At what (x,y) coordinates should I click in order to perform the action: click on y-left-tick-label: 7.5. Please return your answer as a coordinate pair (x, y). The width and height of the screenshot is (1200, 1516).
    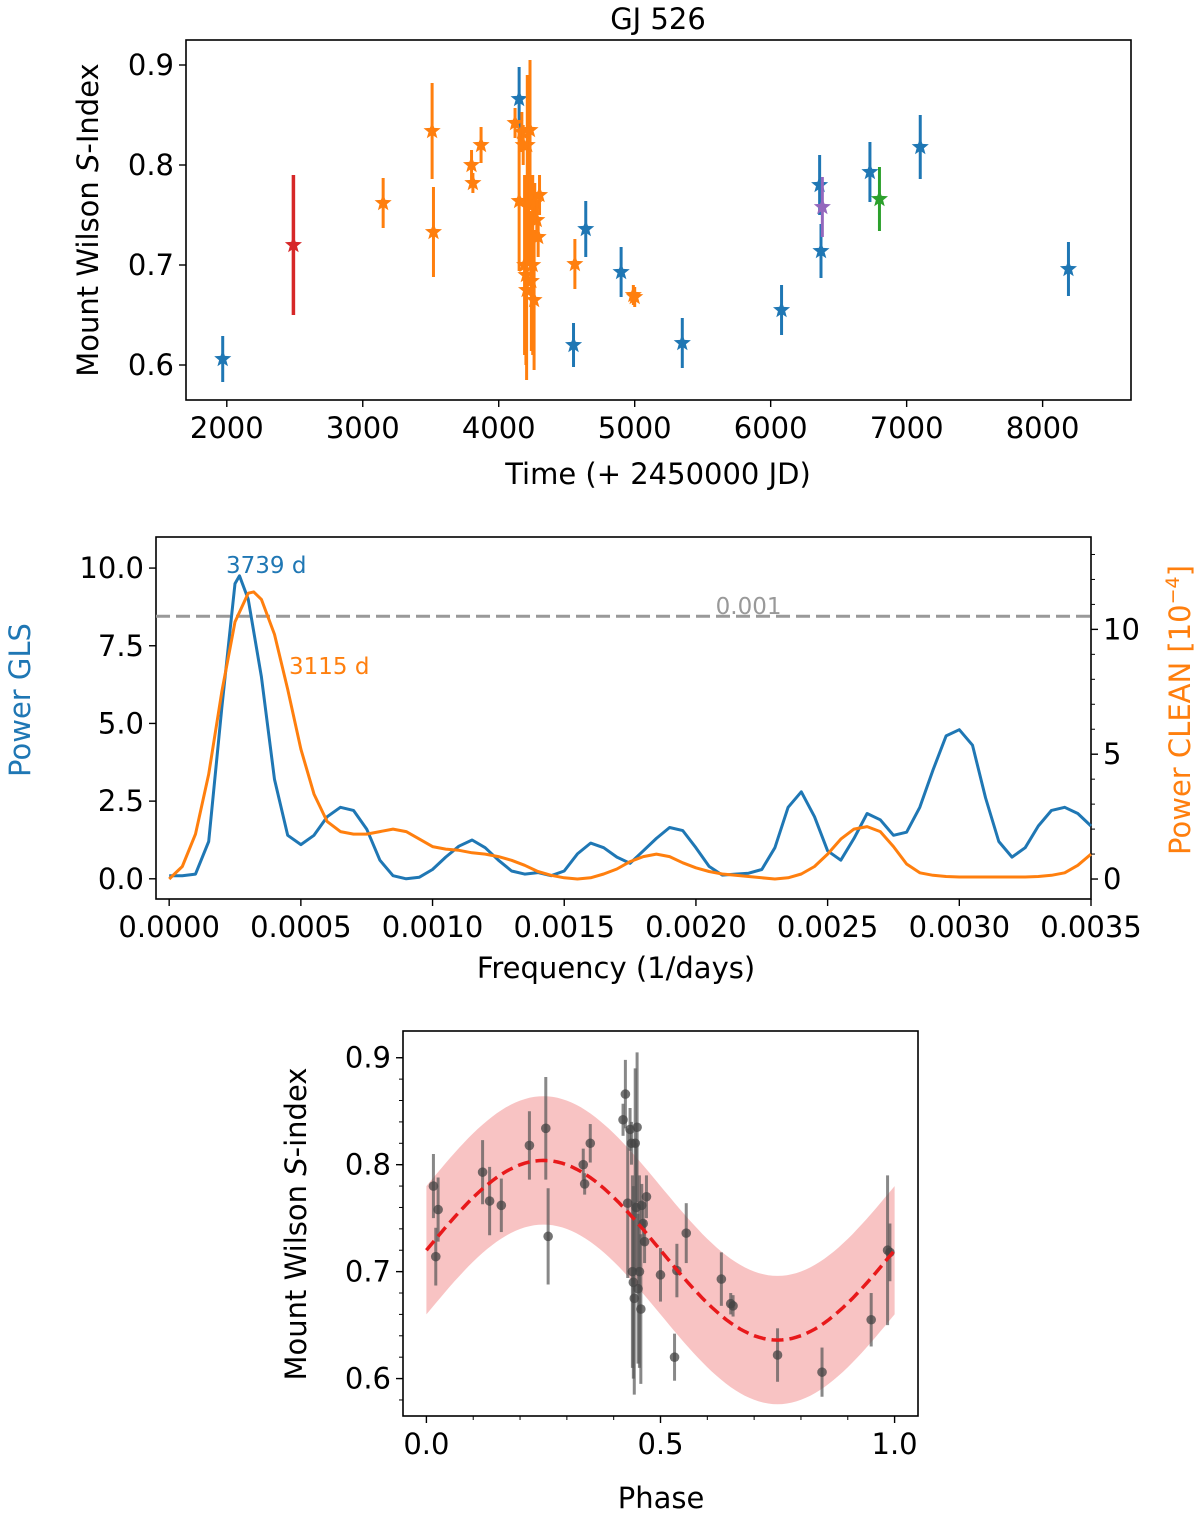
    Looking at the image, I should click on (121, 646).